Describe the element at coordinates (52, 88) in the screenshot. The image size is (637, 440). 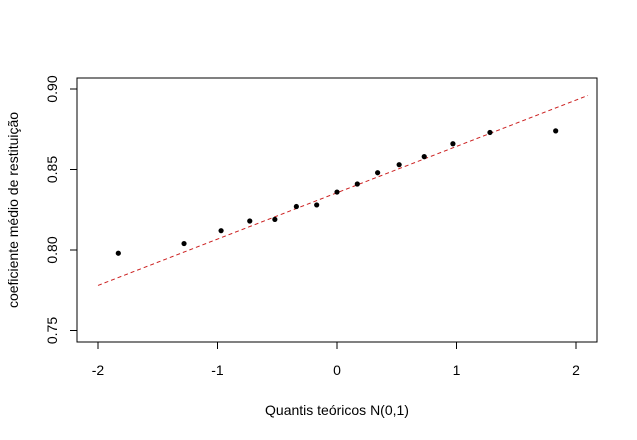
I see `y-tick-label: 0.90` at that location.